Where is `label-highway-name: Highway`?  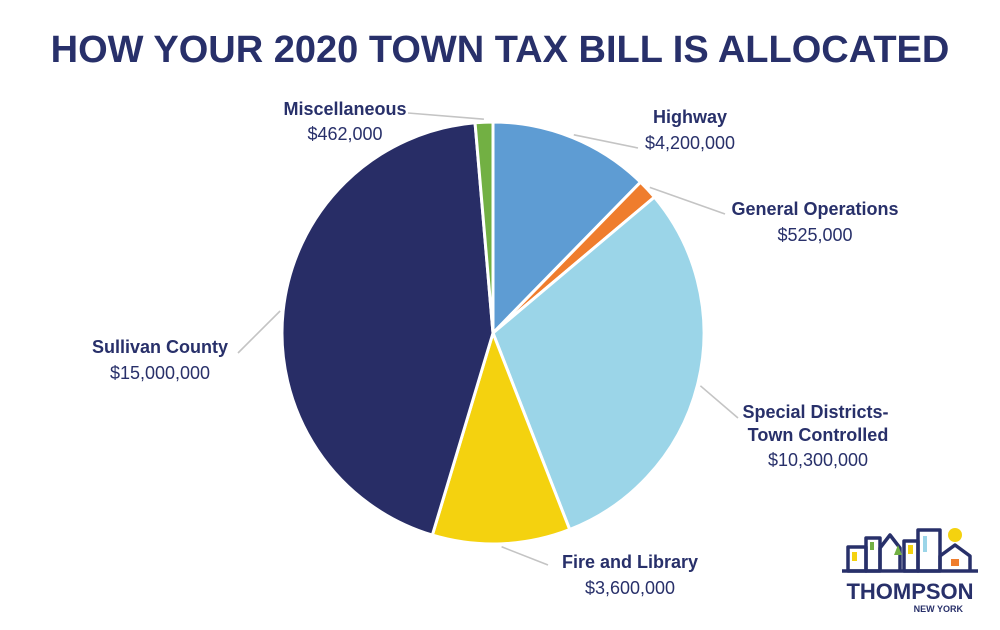 label-highway-name: Highway is located at coordinates (690, 117).